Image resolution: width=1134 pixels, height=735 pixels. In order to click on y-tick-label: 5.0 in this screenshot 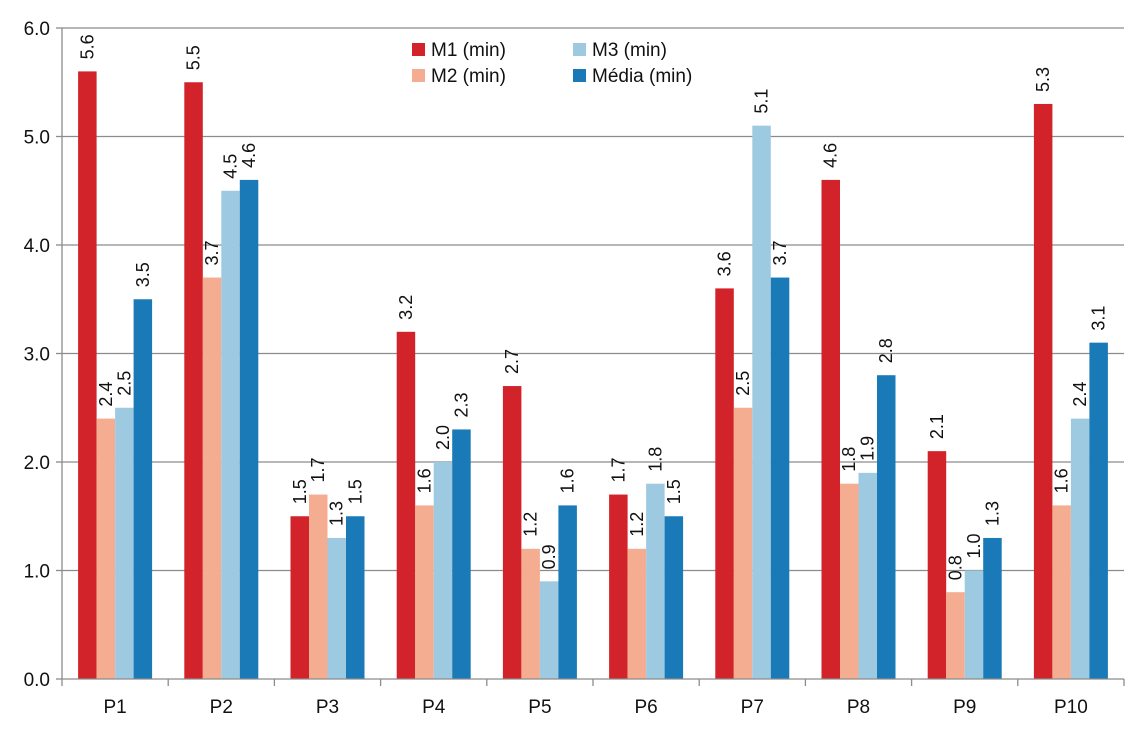, I will do `click(37, 138)`.